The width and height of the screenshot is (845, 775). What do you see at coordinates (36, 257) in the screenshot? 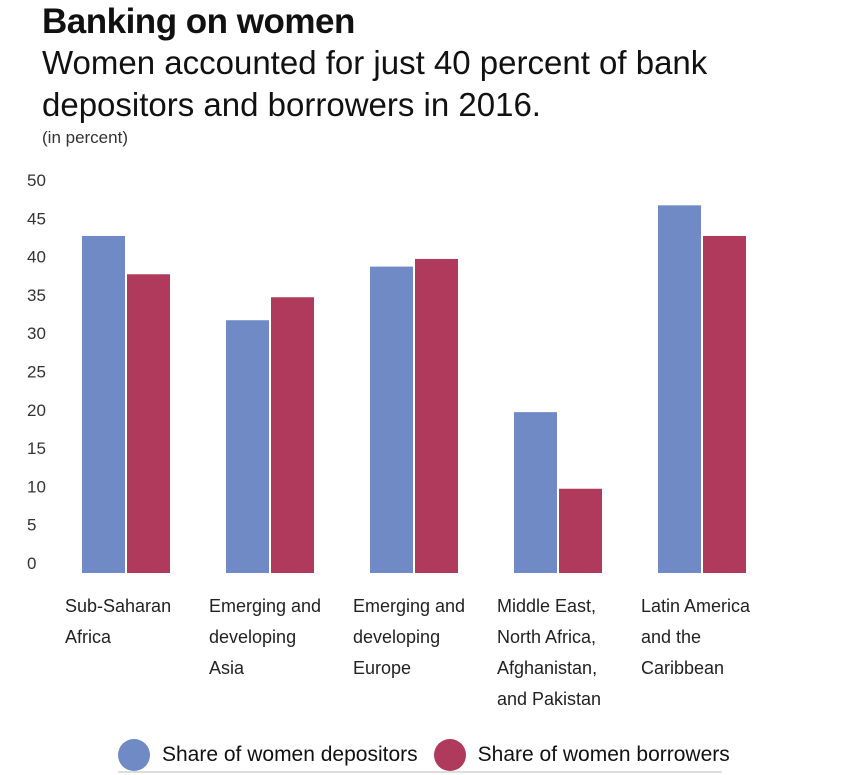
I see `y-tick-label: 40` at bounding box center [36, 257].